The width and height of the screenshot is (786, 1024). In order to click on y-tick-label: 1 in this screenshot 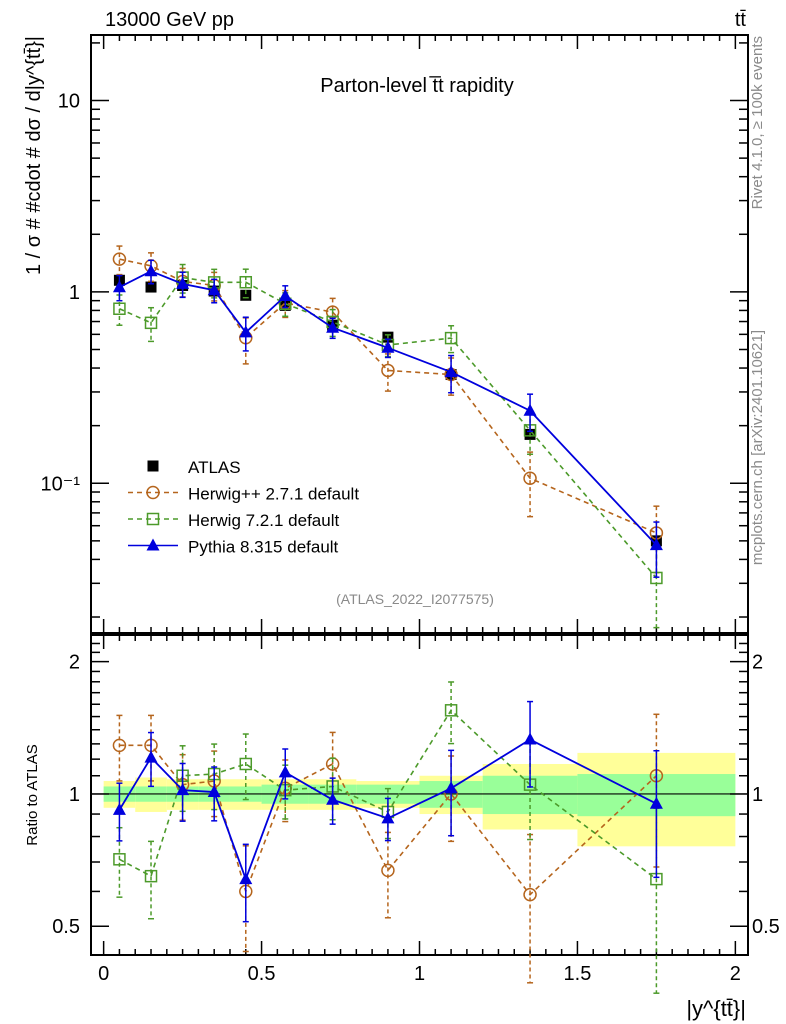, I will do `click(74, 293)`.